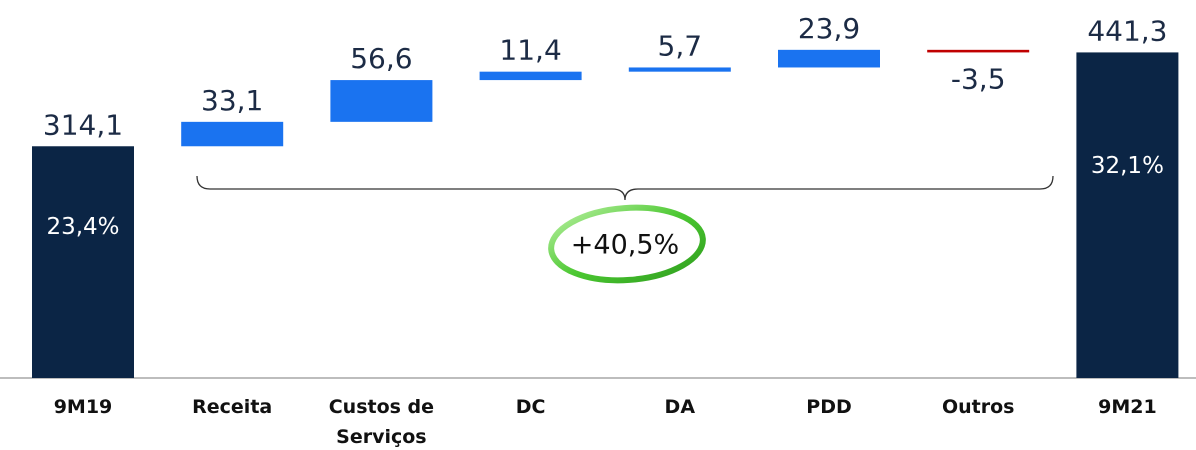 The height and width of the screenshot is (450, 1196). What do you see at coordinates (381, 58) in the screenshot?
I see `value-label: 56,6` at bounding box center [381, 58].